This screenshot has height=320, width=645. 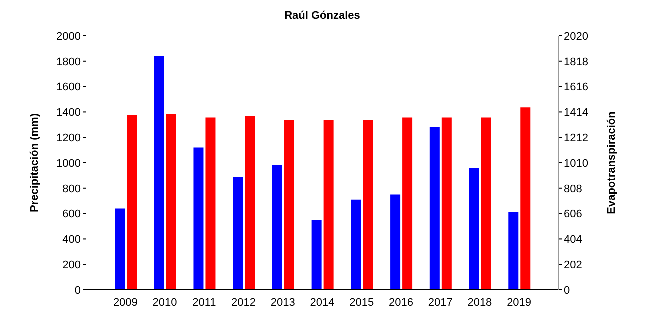 I want to click on y-tick-label: 800, so click(x=71, y=189).